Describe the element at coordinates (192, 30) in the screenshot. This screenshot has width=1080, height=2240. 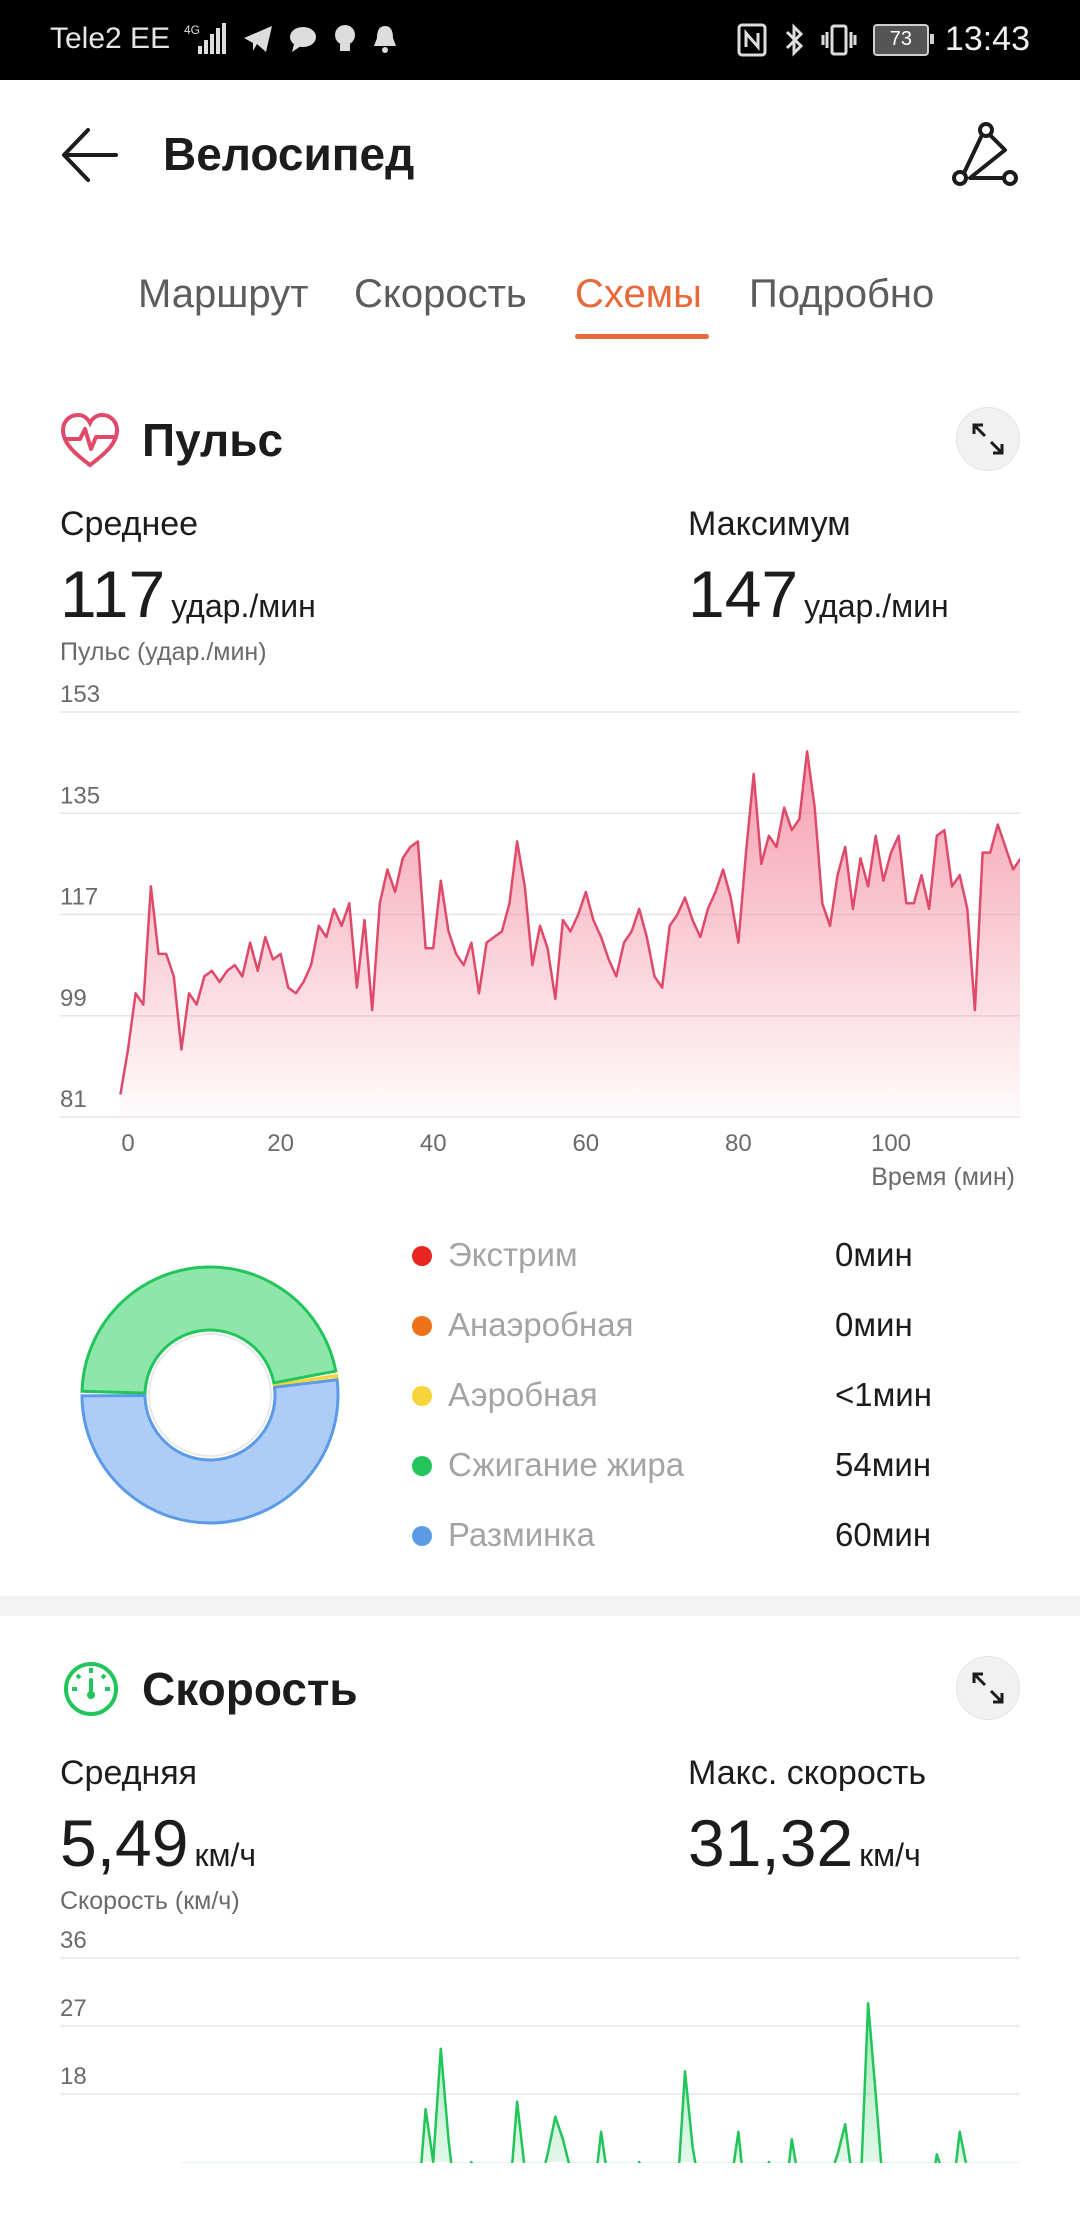
I see `network-type: 4G` at that location.